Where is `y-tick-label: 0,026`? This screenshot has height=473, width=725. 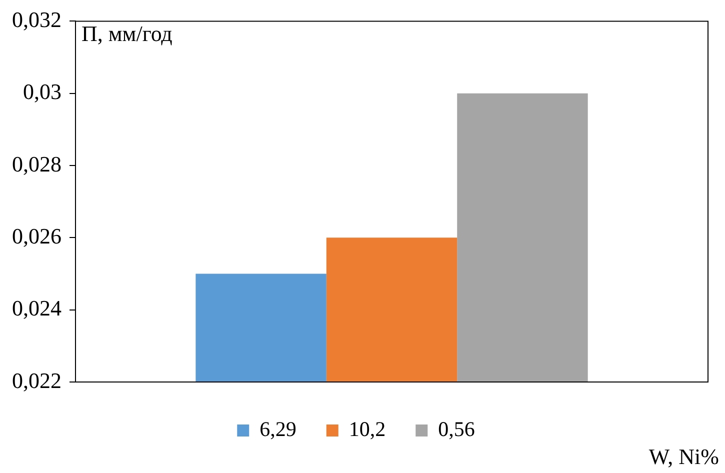 y-tick-label: 0,026 is located at coordinates (37, 235).